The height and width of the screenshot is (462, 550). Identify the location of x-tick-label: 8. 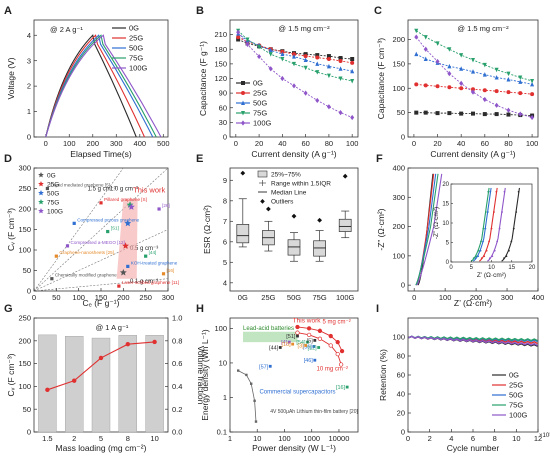
(128, 438).